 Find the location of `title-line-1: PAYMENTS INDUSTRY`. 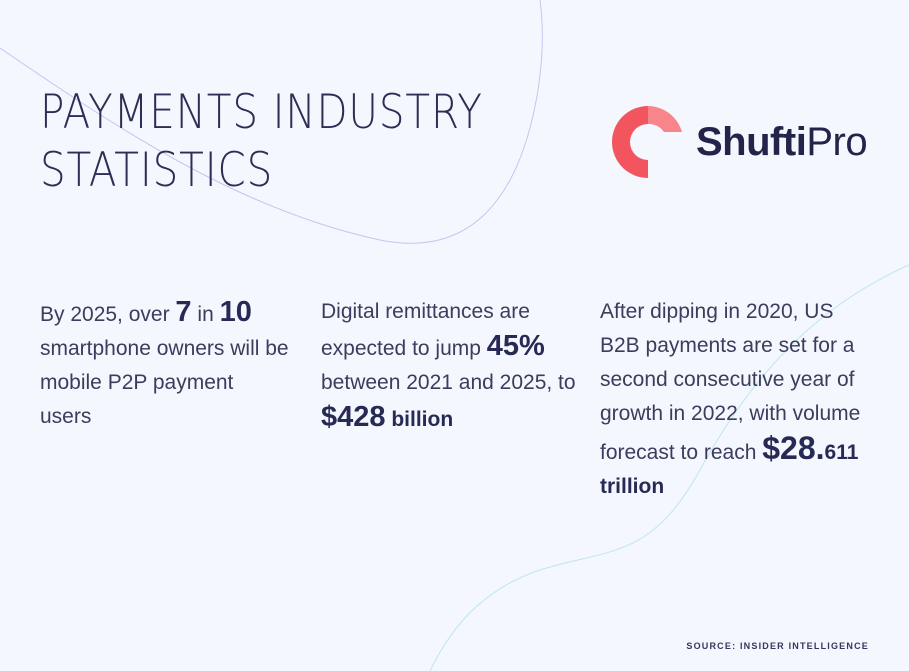

title-line-1: PAYMENTS INDUSTRY is located at coordinates (261, 112).